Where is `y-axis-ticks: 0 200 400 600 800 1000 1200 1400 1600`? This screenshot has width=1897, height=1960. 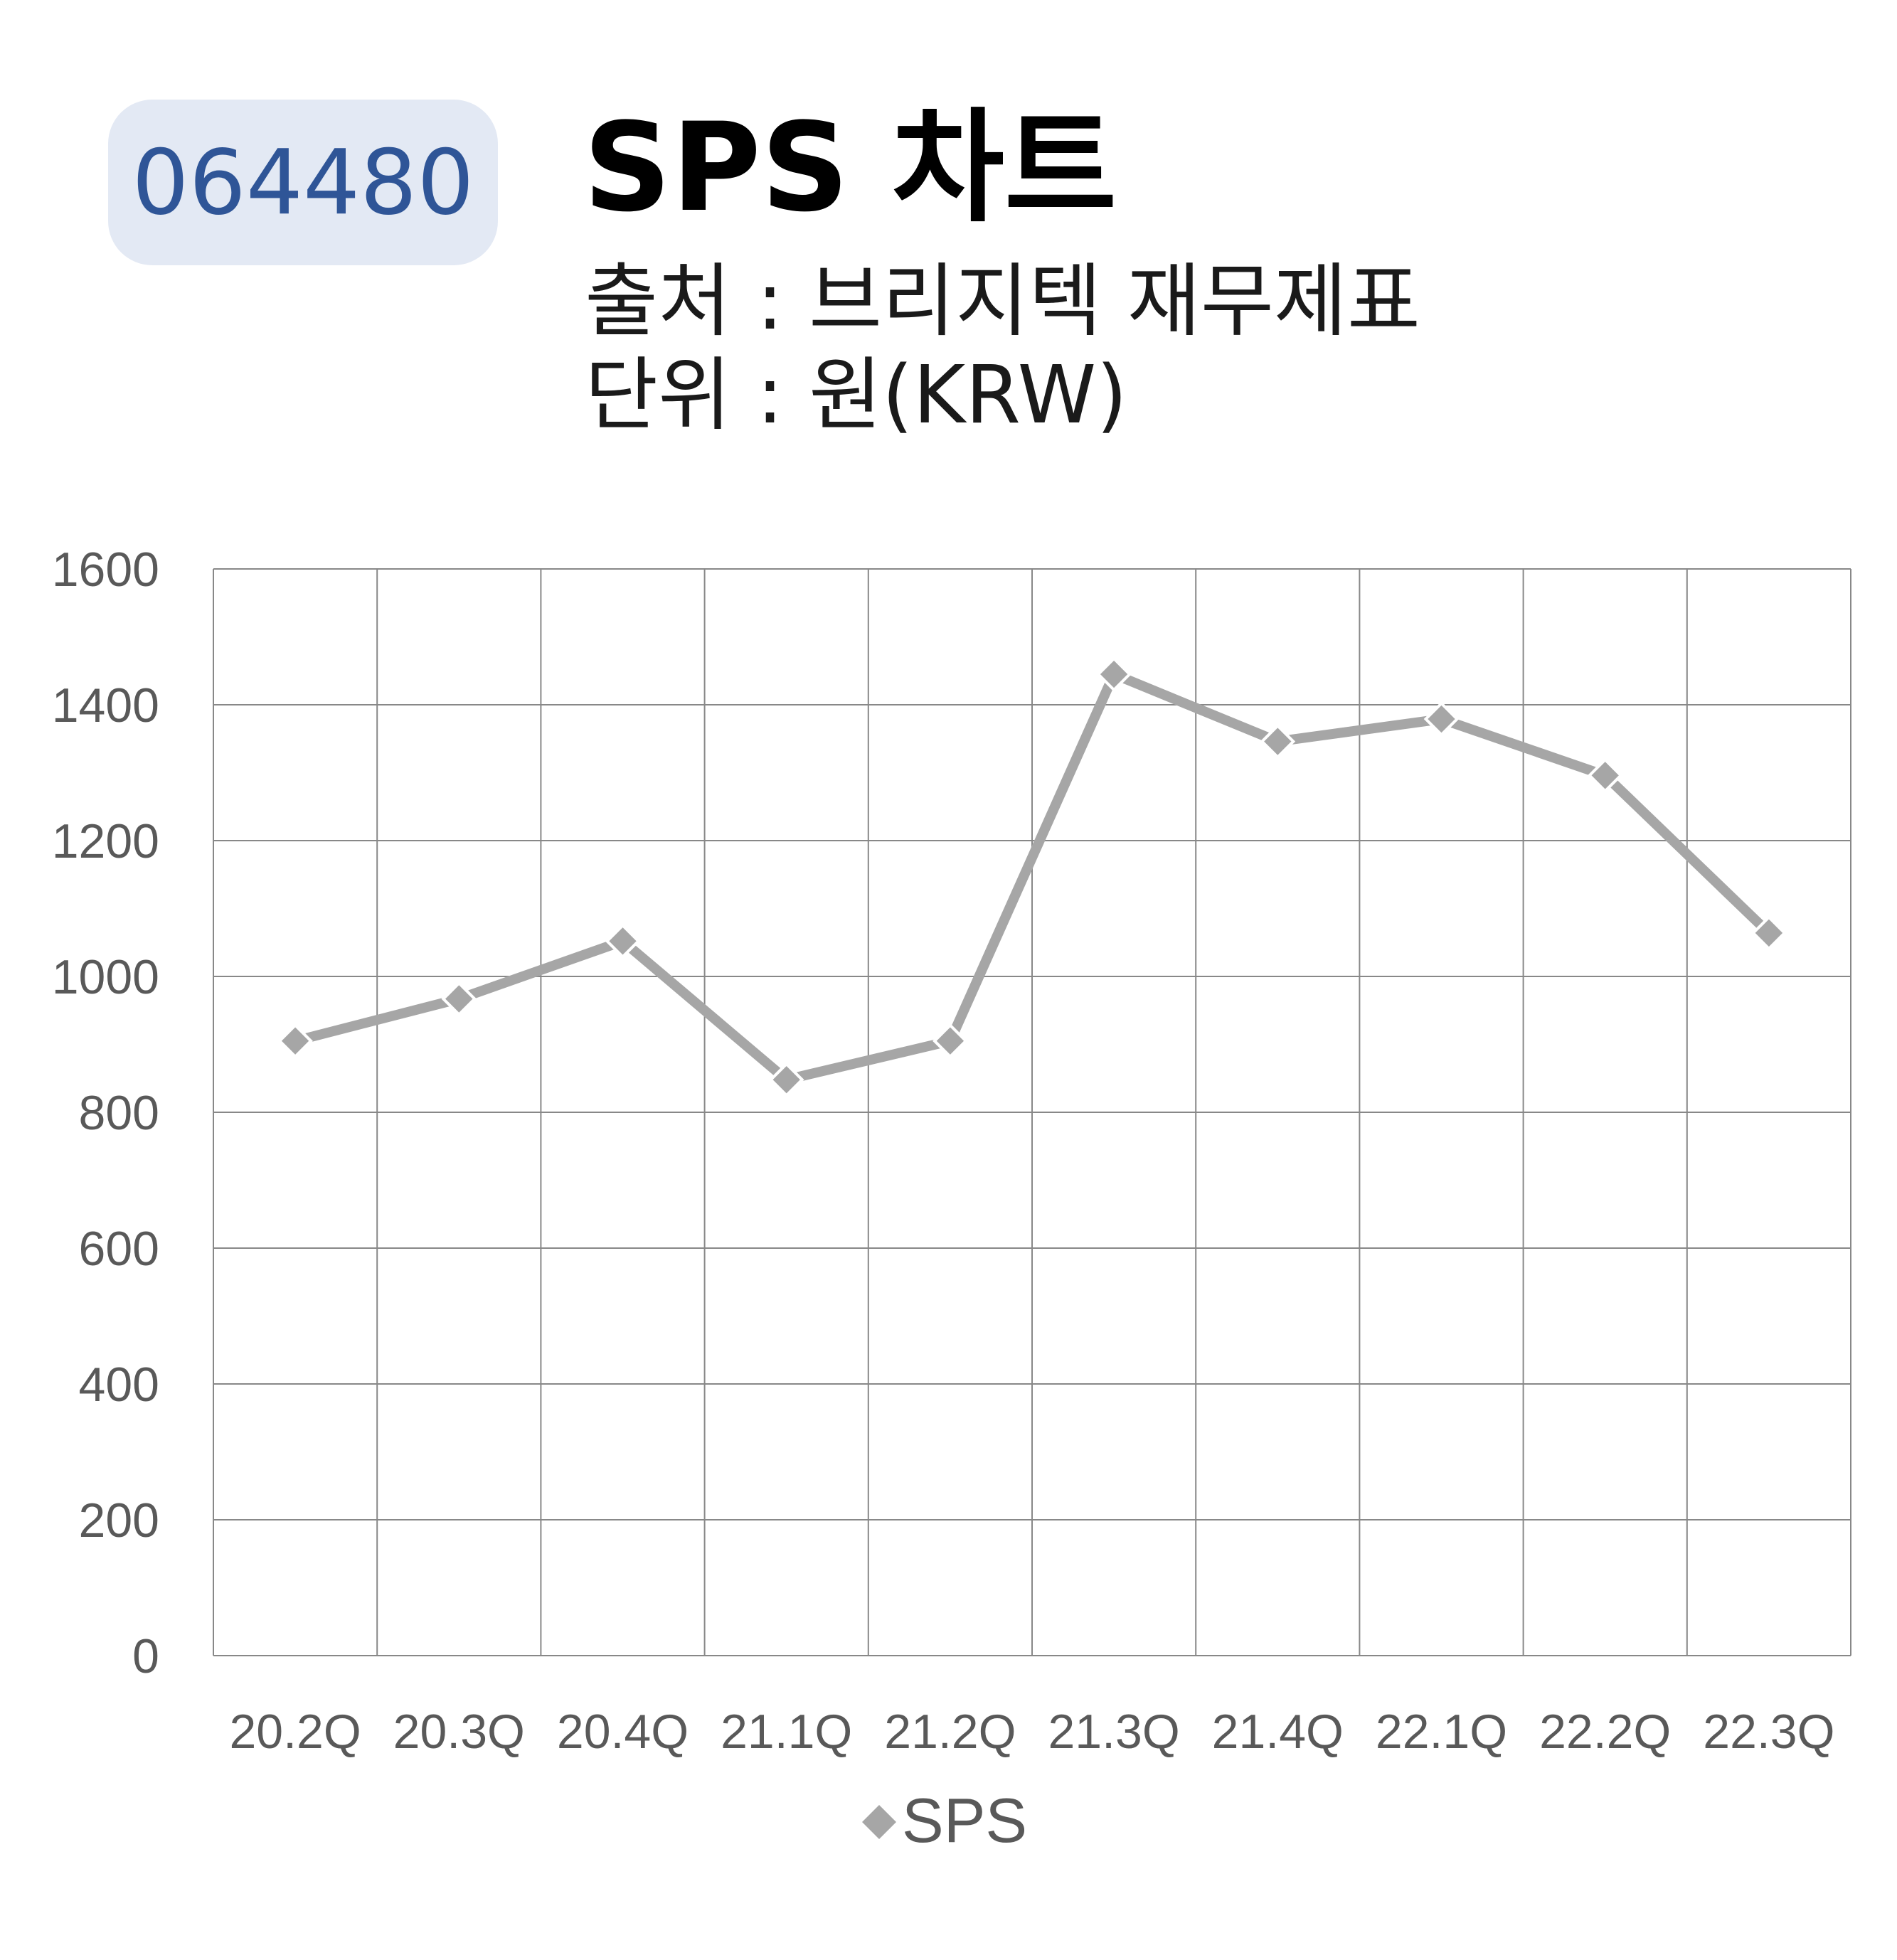
y-axis-ticks: 0 200 400 600 800 1000 1200 1400 1600 is located at coordinates (105, 1113).